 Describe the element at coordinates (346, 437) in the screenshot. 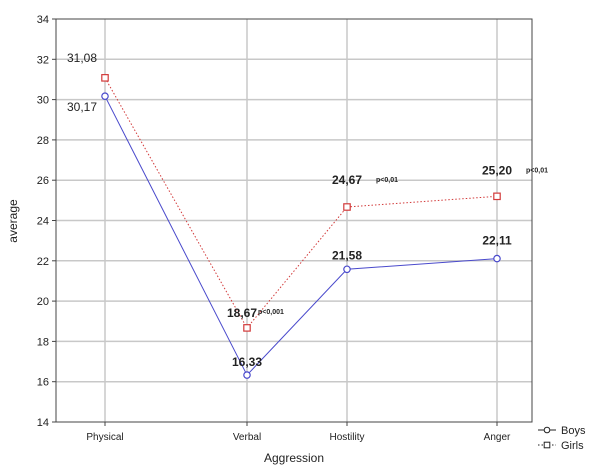

I see `x-tick-label: Hostility` at that location.